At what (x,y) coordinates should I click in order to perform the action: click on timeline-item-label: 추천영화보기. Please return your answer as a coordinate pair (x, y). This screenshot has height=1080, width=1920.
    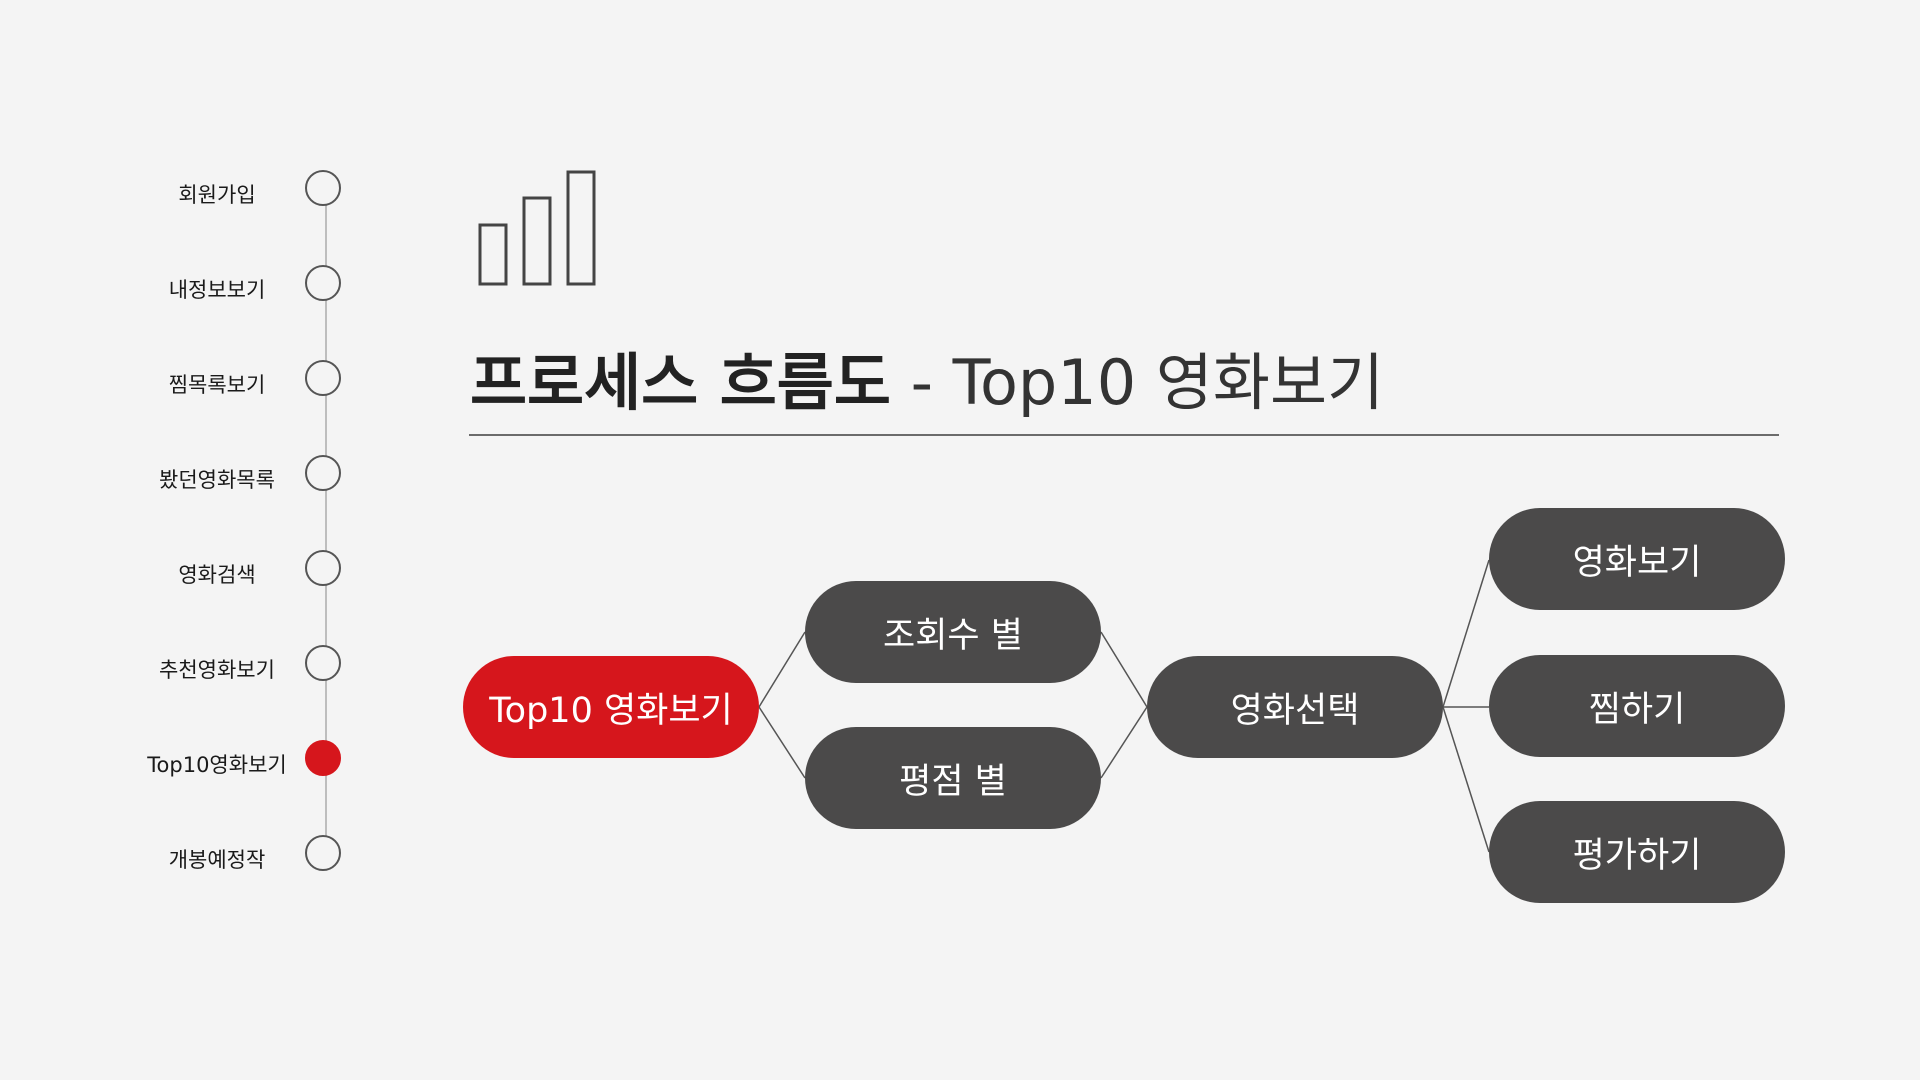
    Looking at the image, I should click on (217, 670).